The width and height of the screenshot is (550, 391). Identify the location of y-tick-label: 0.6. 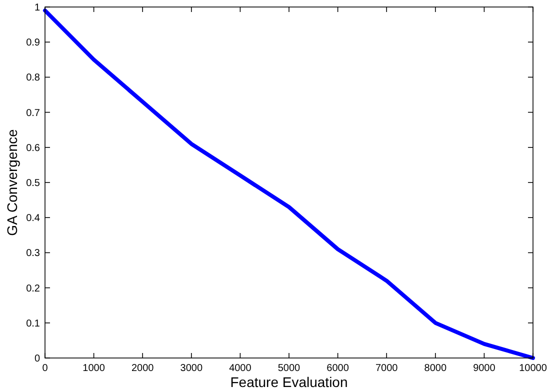
(33, 148).